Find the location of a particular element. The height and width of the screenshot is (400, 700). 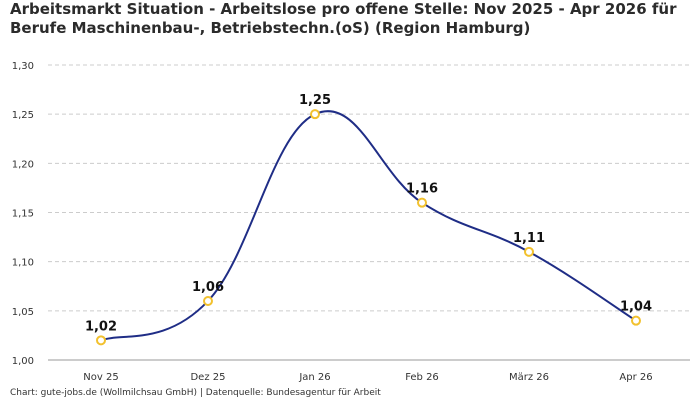

x-tick-label: Apr 26 is located at coordinates (635, 377).